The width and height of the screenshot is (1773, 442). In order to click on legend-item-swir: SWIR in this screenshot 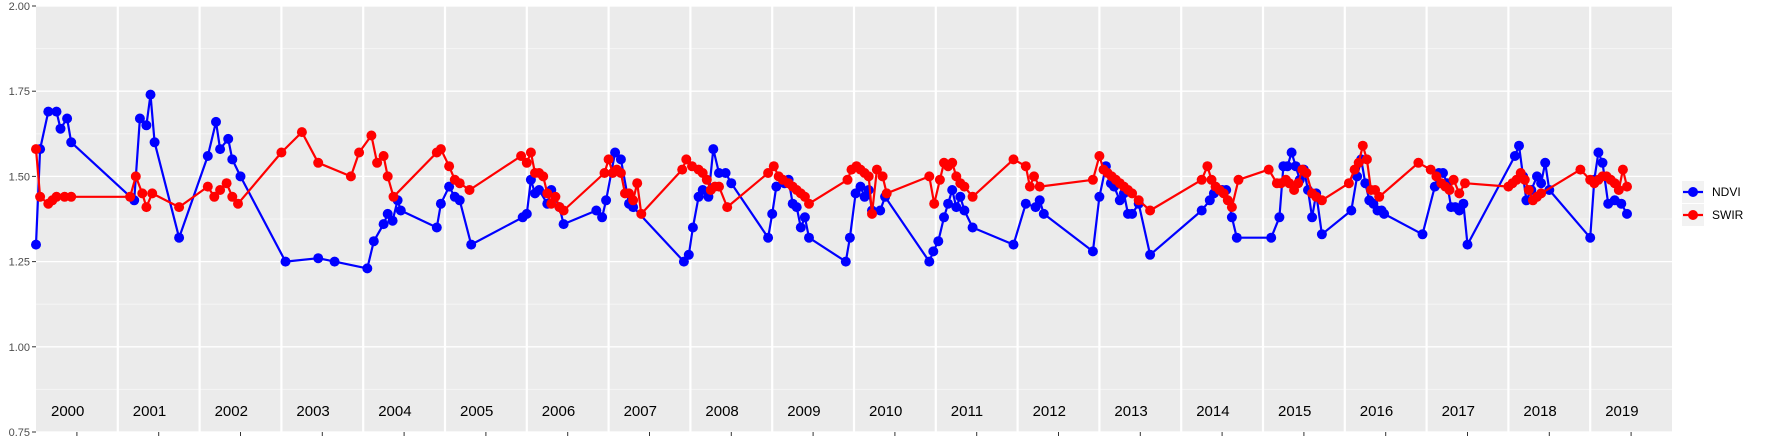, I will do `click(1713, 215)`.